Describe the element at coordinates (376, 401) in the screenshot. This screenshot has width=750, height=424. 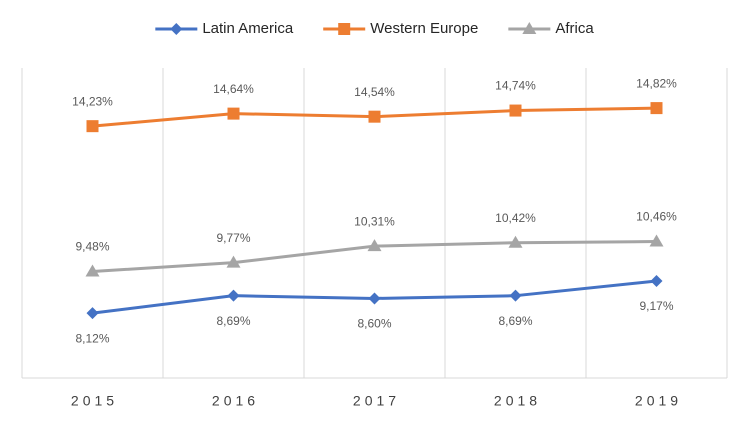
I see `x-tick-label: 2017` at that location.